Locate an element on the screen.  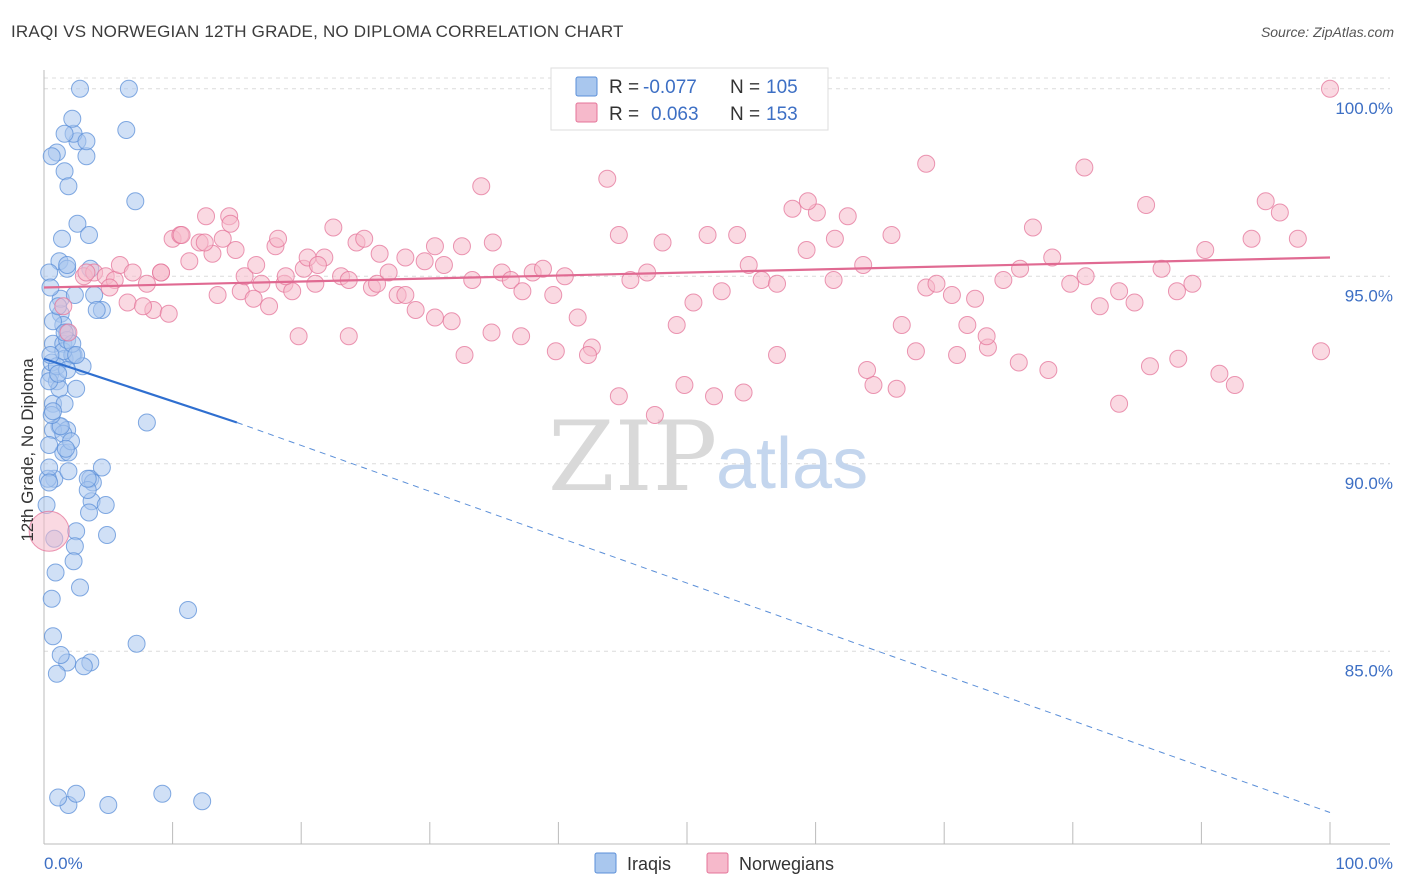
legend-n-value-norwegians: 153 is located at coordinates (782, 114).